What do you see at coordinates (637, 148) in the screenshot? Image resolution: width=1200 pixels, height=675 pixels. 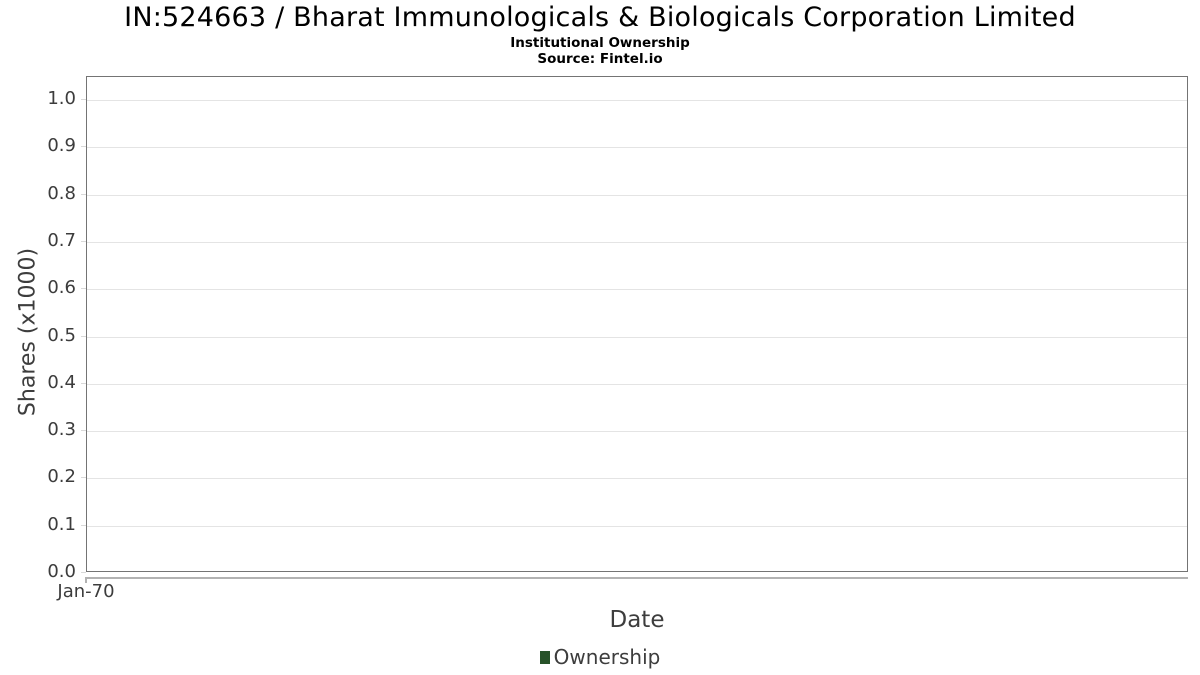 I see `gridline-y-0.9` at bounding box center [637, 148].